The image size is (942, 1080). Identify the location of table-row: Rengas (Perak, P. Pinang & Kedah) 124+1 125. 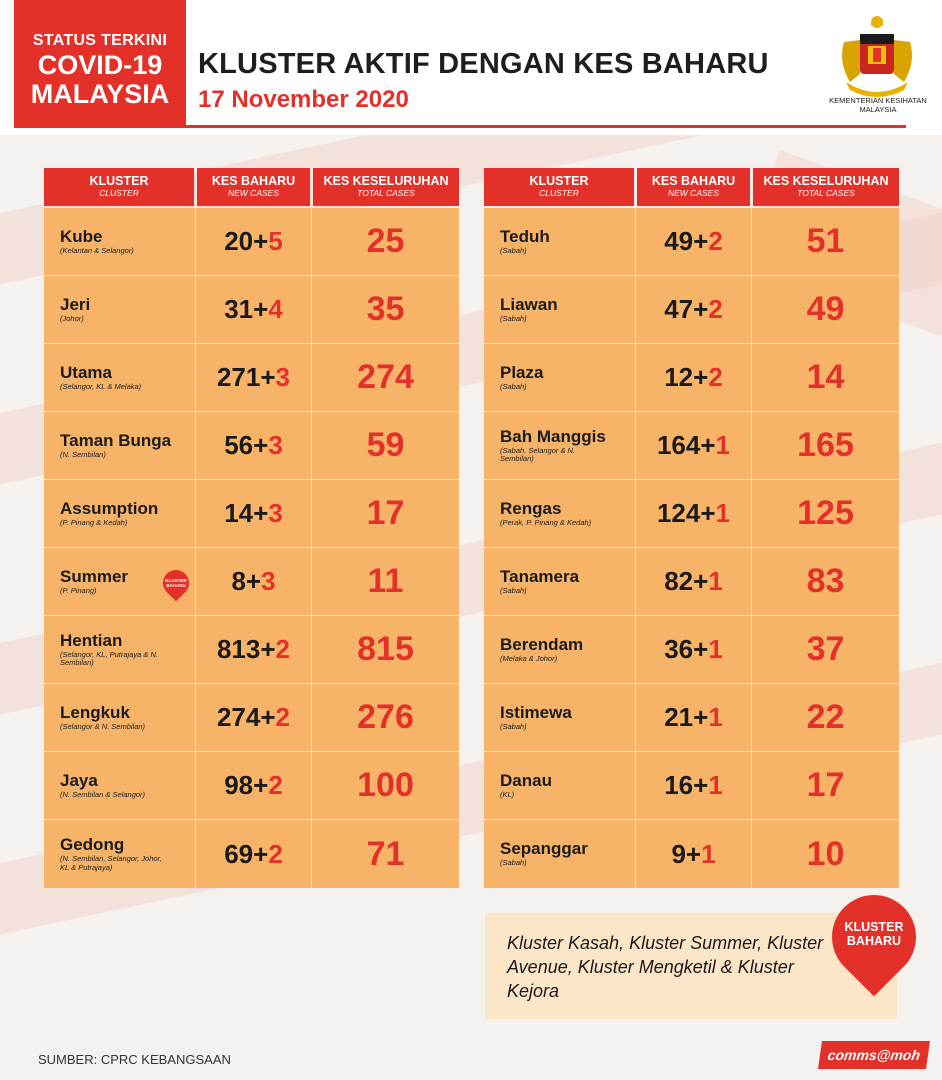
(691, 514).